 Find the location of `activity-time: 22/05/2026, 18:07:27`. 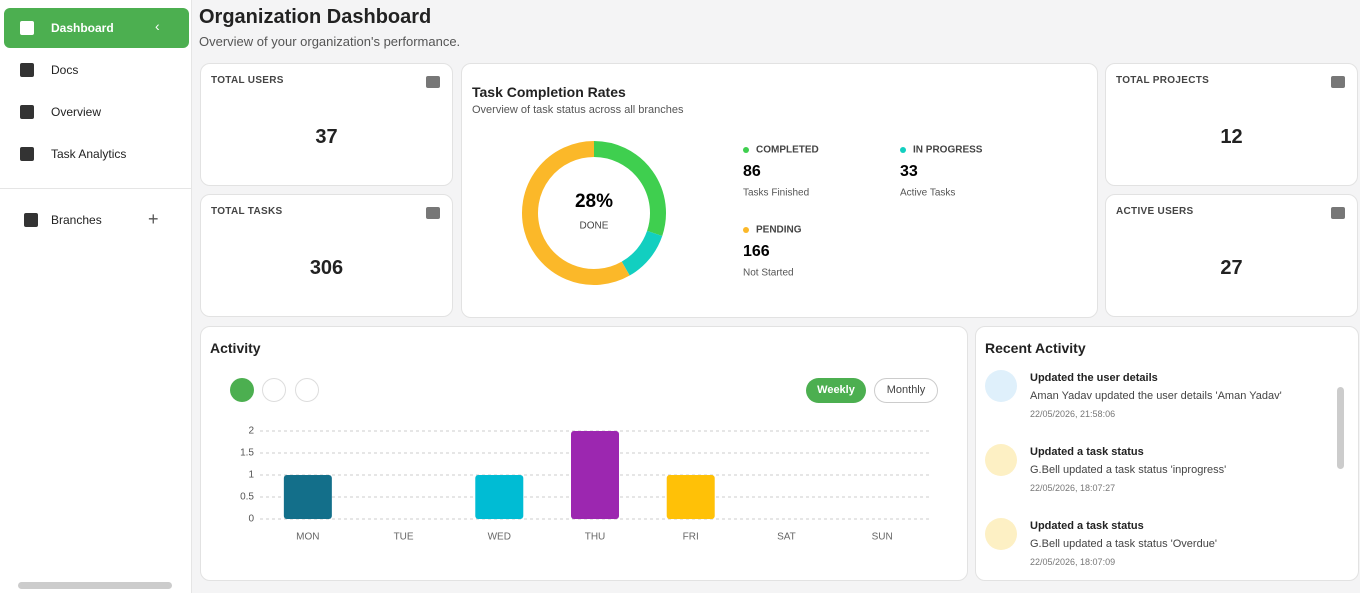

activity-time: 22/05/2026, 18:07:27 is located at coordinates (1073, 488).